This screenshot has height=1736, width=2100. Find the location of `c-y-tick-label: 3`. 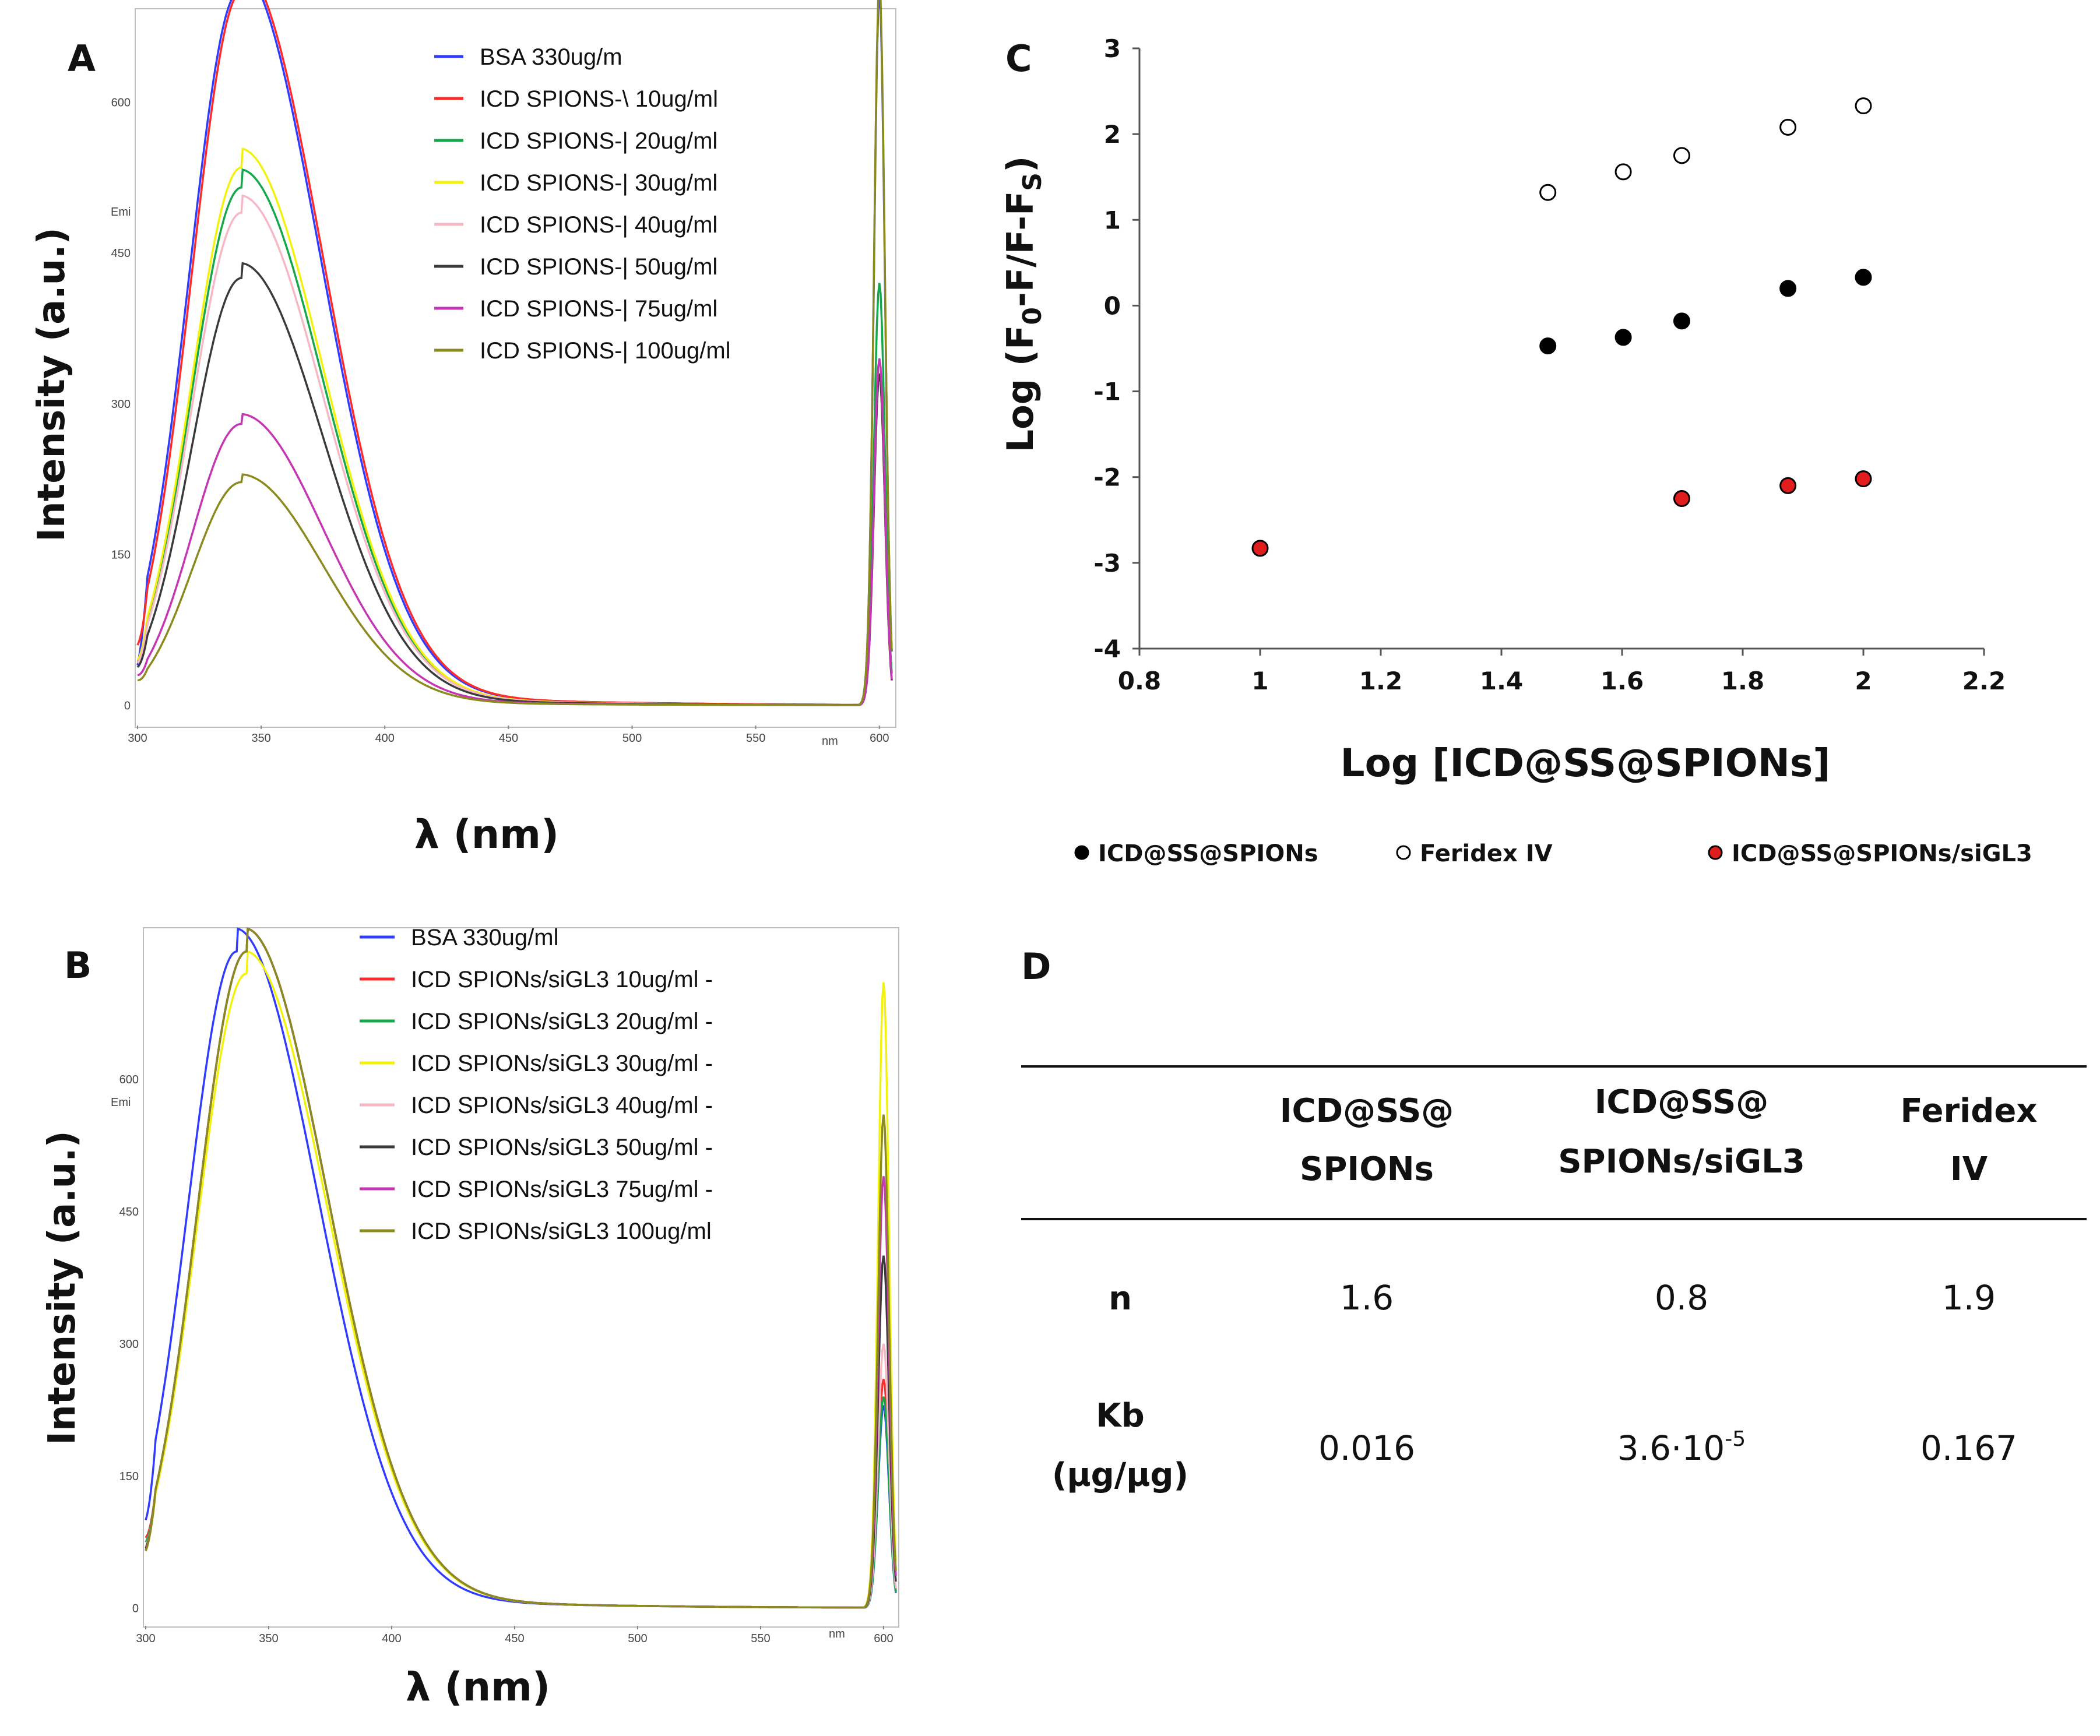

c-y-tick-label: 3 is located at coordinates (1112, 48).